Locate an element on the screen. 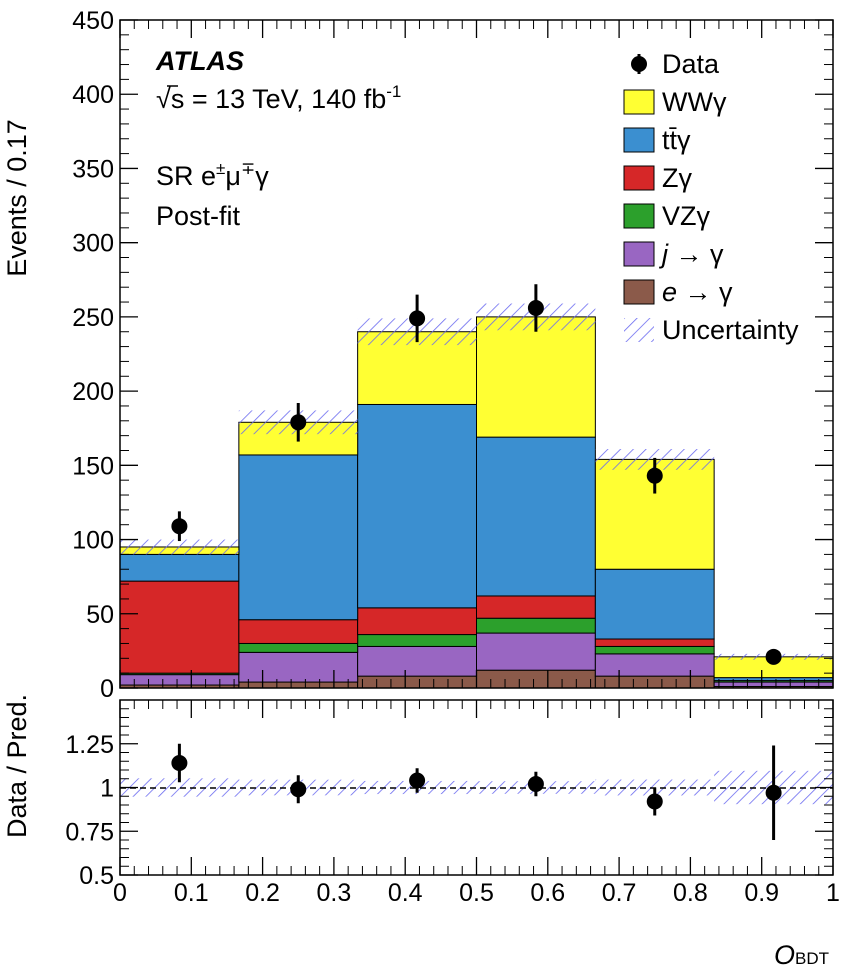 This screenshot has width=859, height=968. y-tick-label-8: 400 is located at coordinates (93, 95).